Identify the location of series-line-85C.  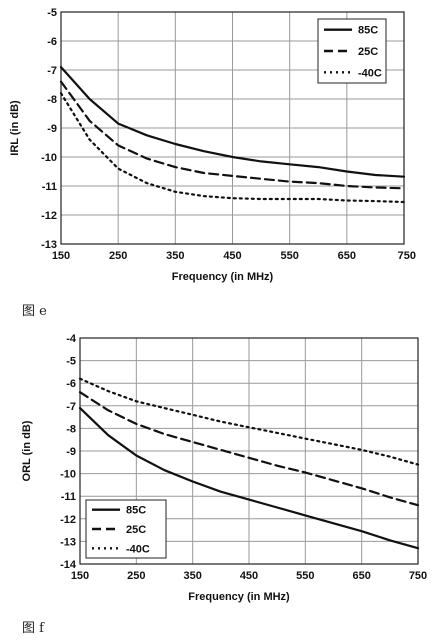
(232, 121).